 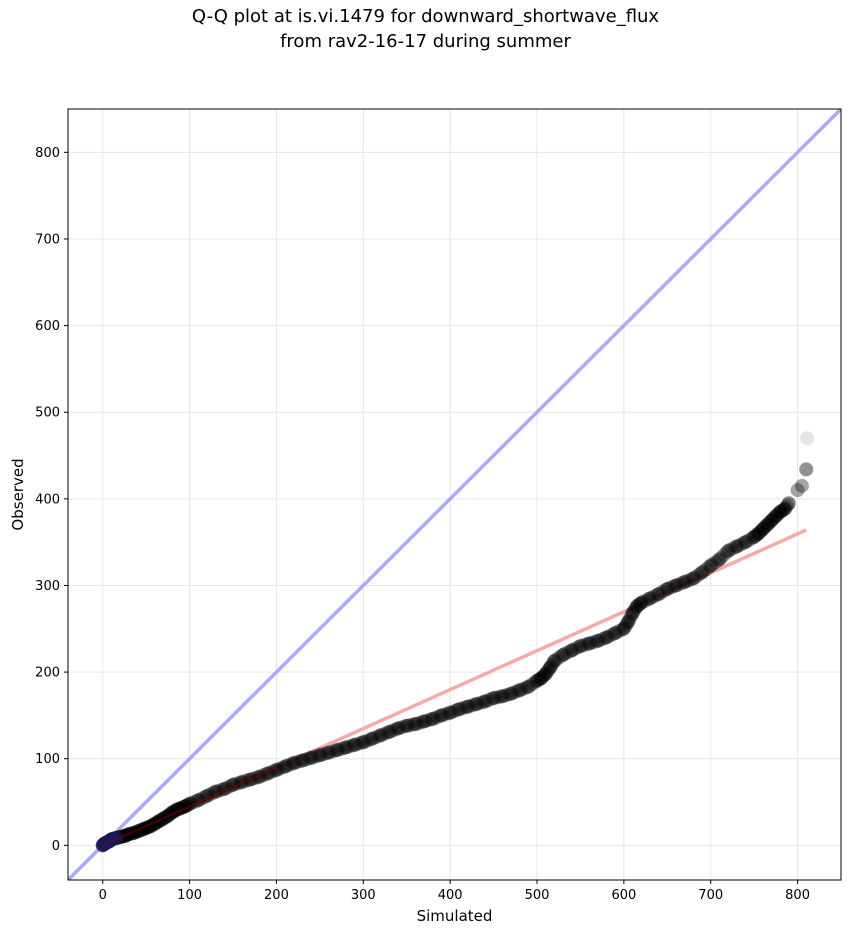 What do you see at coordinates (47, 673) in the screenshot?
I see `y-tick-label: 200` at bounding box center [47, 673].